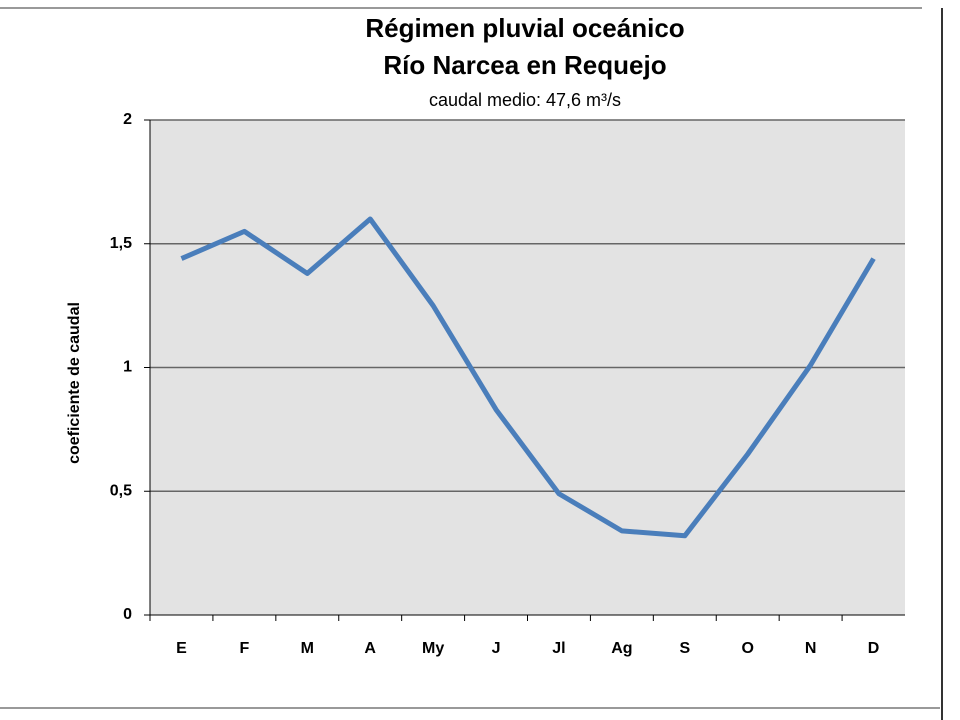 This screenshot has width=960, height=720. What do you see at coordinates (307, 648) in the screenshot?
I see `x-tick-label: M` at bounding box center [307, 648].